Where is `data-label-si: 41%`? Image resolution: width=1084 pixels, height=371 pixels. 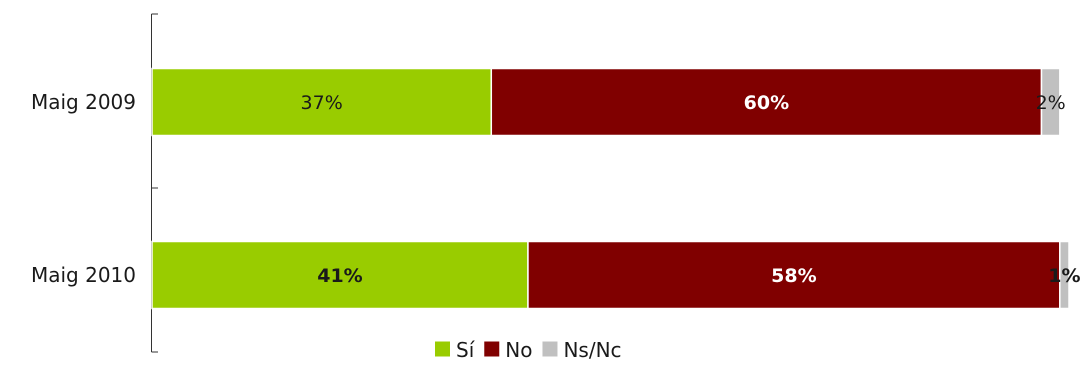 data-label-si: 41% is located at coordinates (339, 276).